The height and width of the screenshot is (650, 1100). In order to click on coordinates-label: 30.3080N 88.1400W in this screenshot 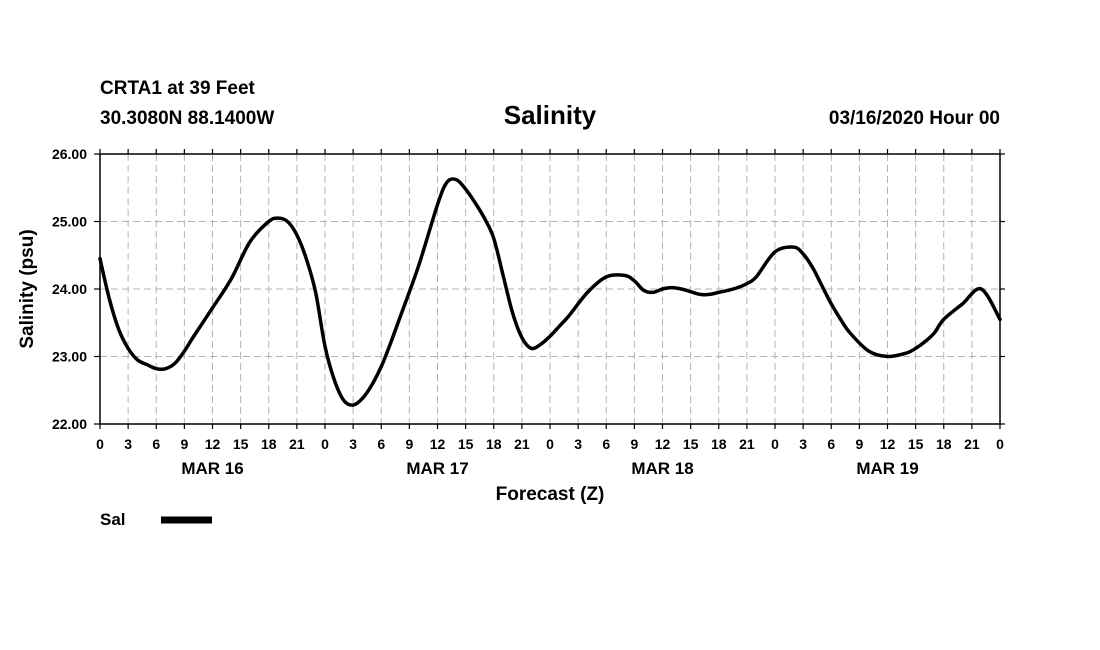, I will do `click(187, 118)`.